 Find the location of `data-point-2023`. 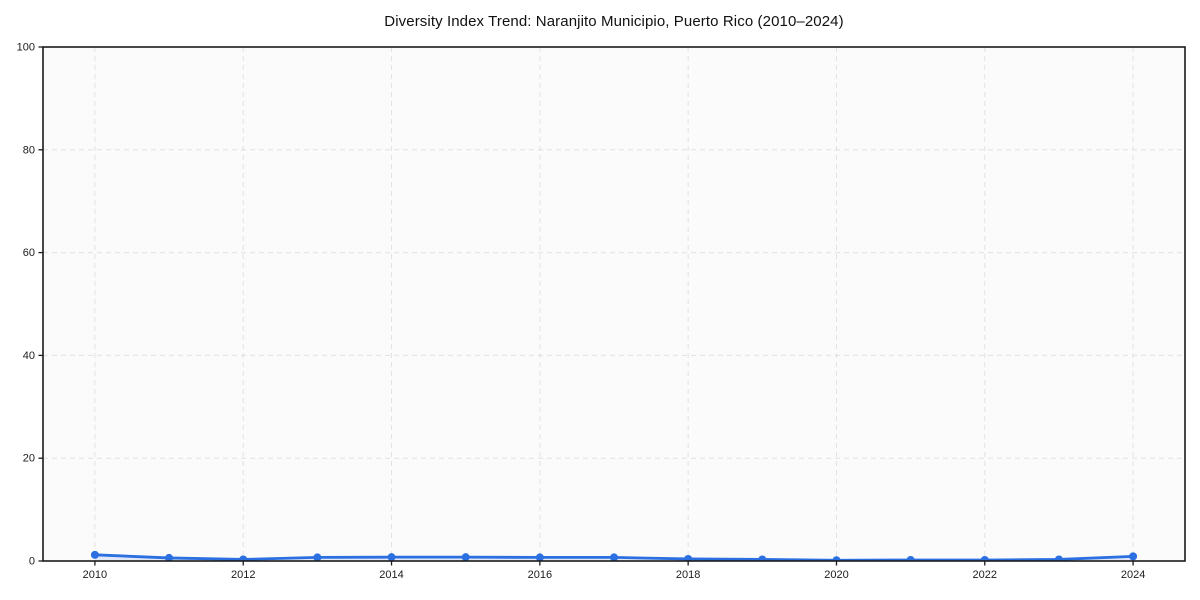

data-point-2023 is located at coordinates (1058, 558).